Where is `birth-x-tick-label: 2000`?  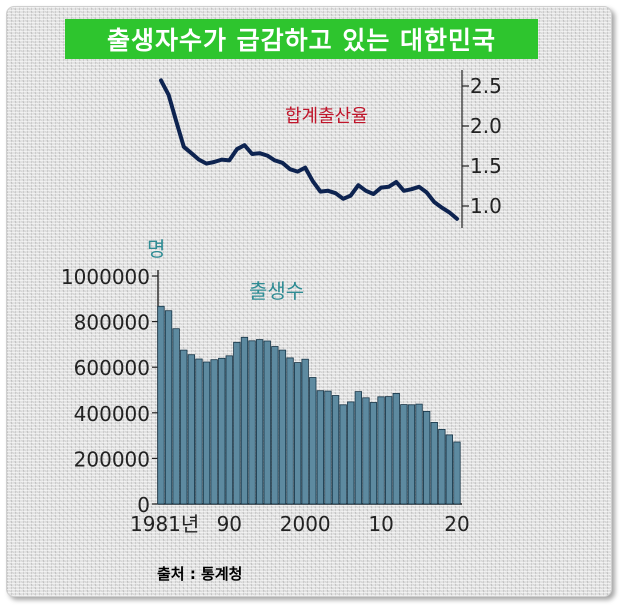
birth-x-tick-label: 2000 is located at coordinates (305, 524).